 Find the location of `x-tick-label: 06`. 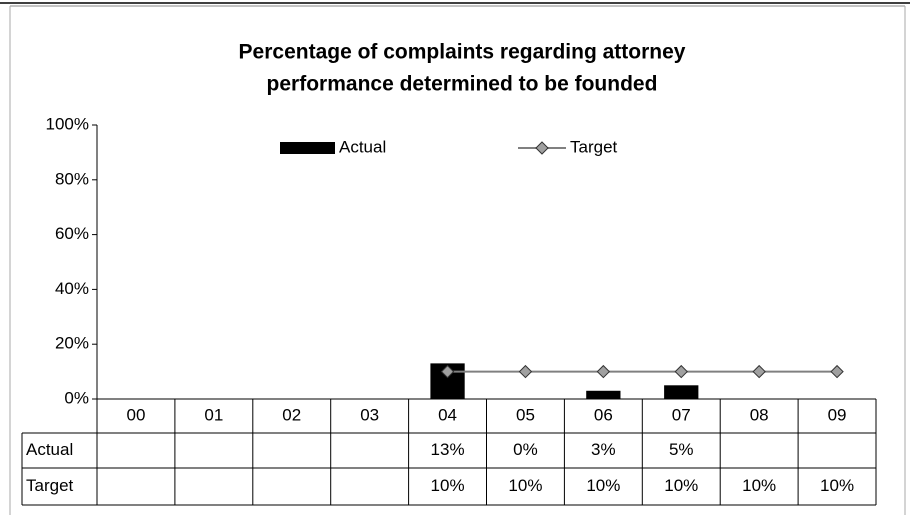

x-tick-label: 06 is located at coordinates (603, 414).